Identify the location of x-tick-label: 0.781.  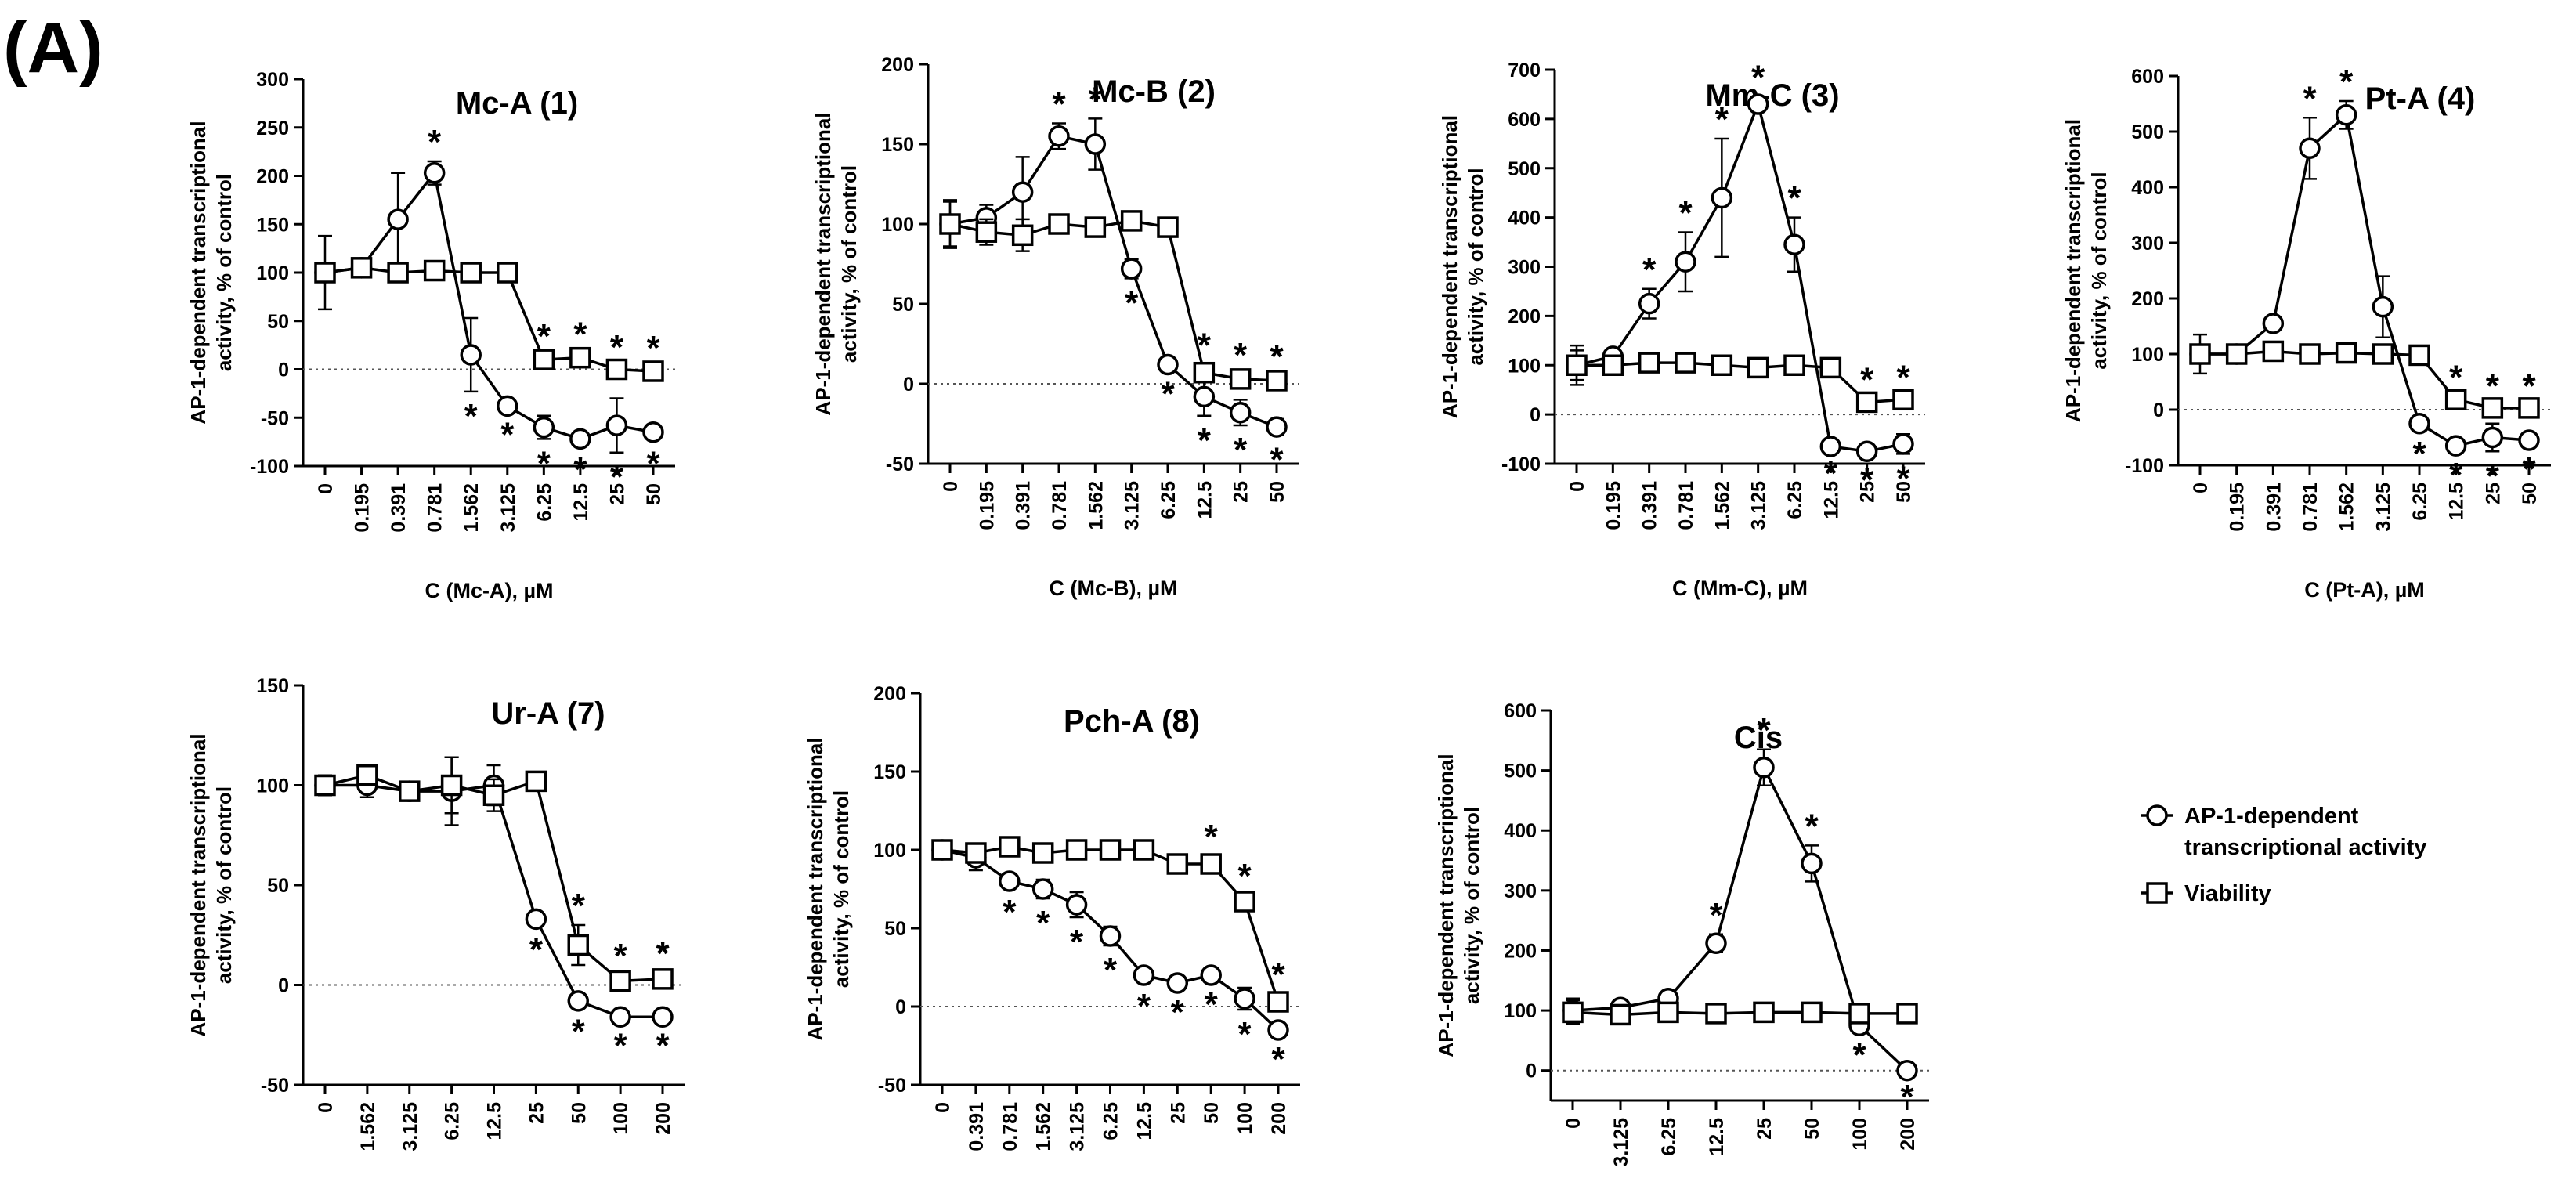
(1010, 1126).